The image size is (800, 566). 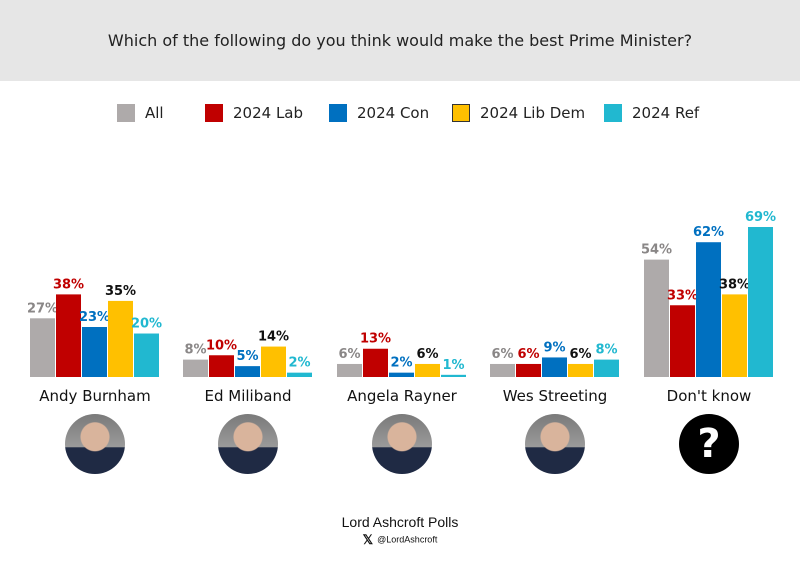 What do you see at coordinates (401, 363) in the screenshot?
I see `data-label-angela-rayner-2024-con: 2%` at bounding box center [401, 363].